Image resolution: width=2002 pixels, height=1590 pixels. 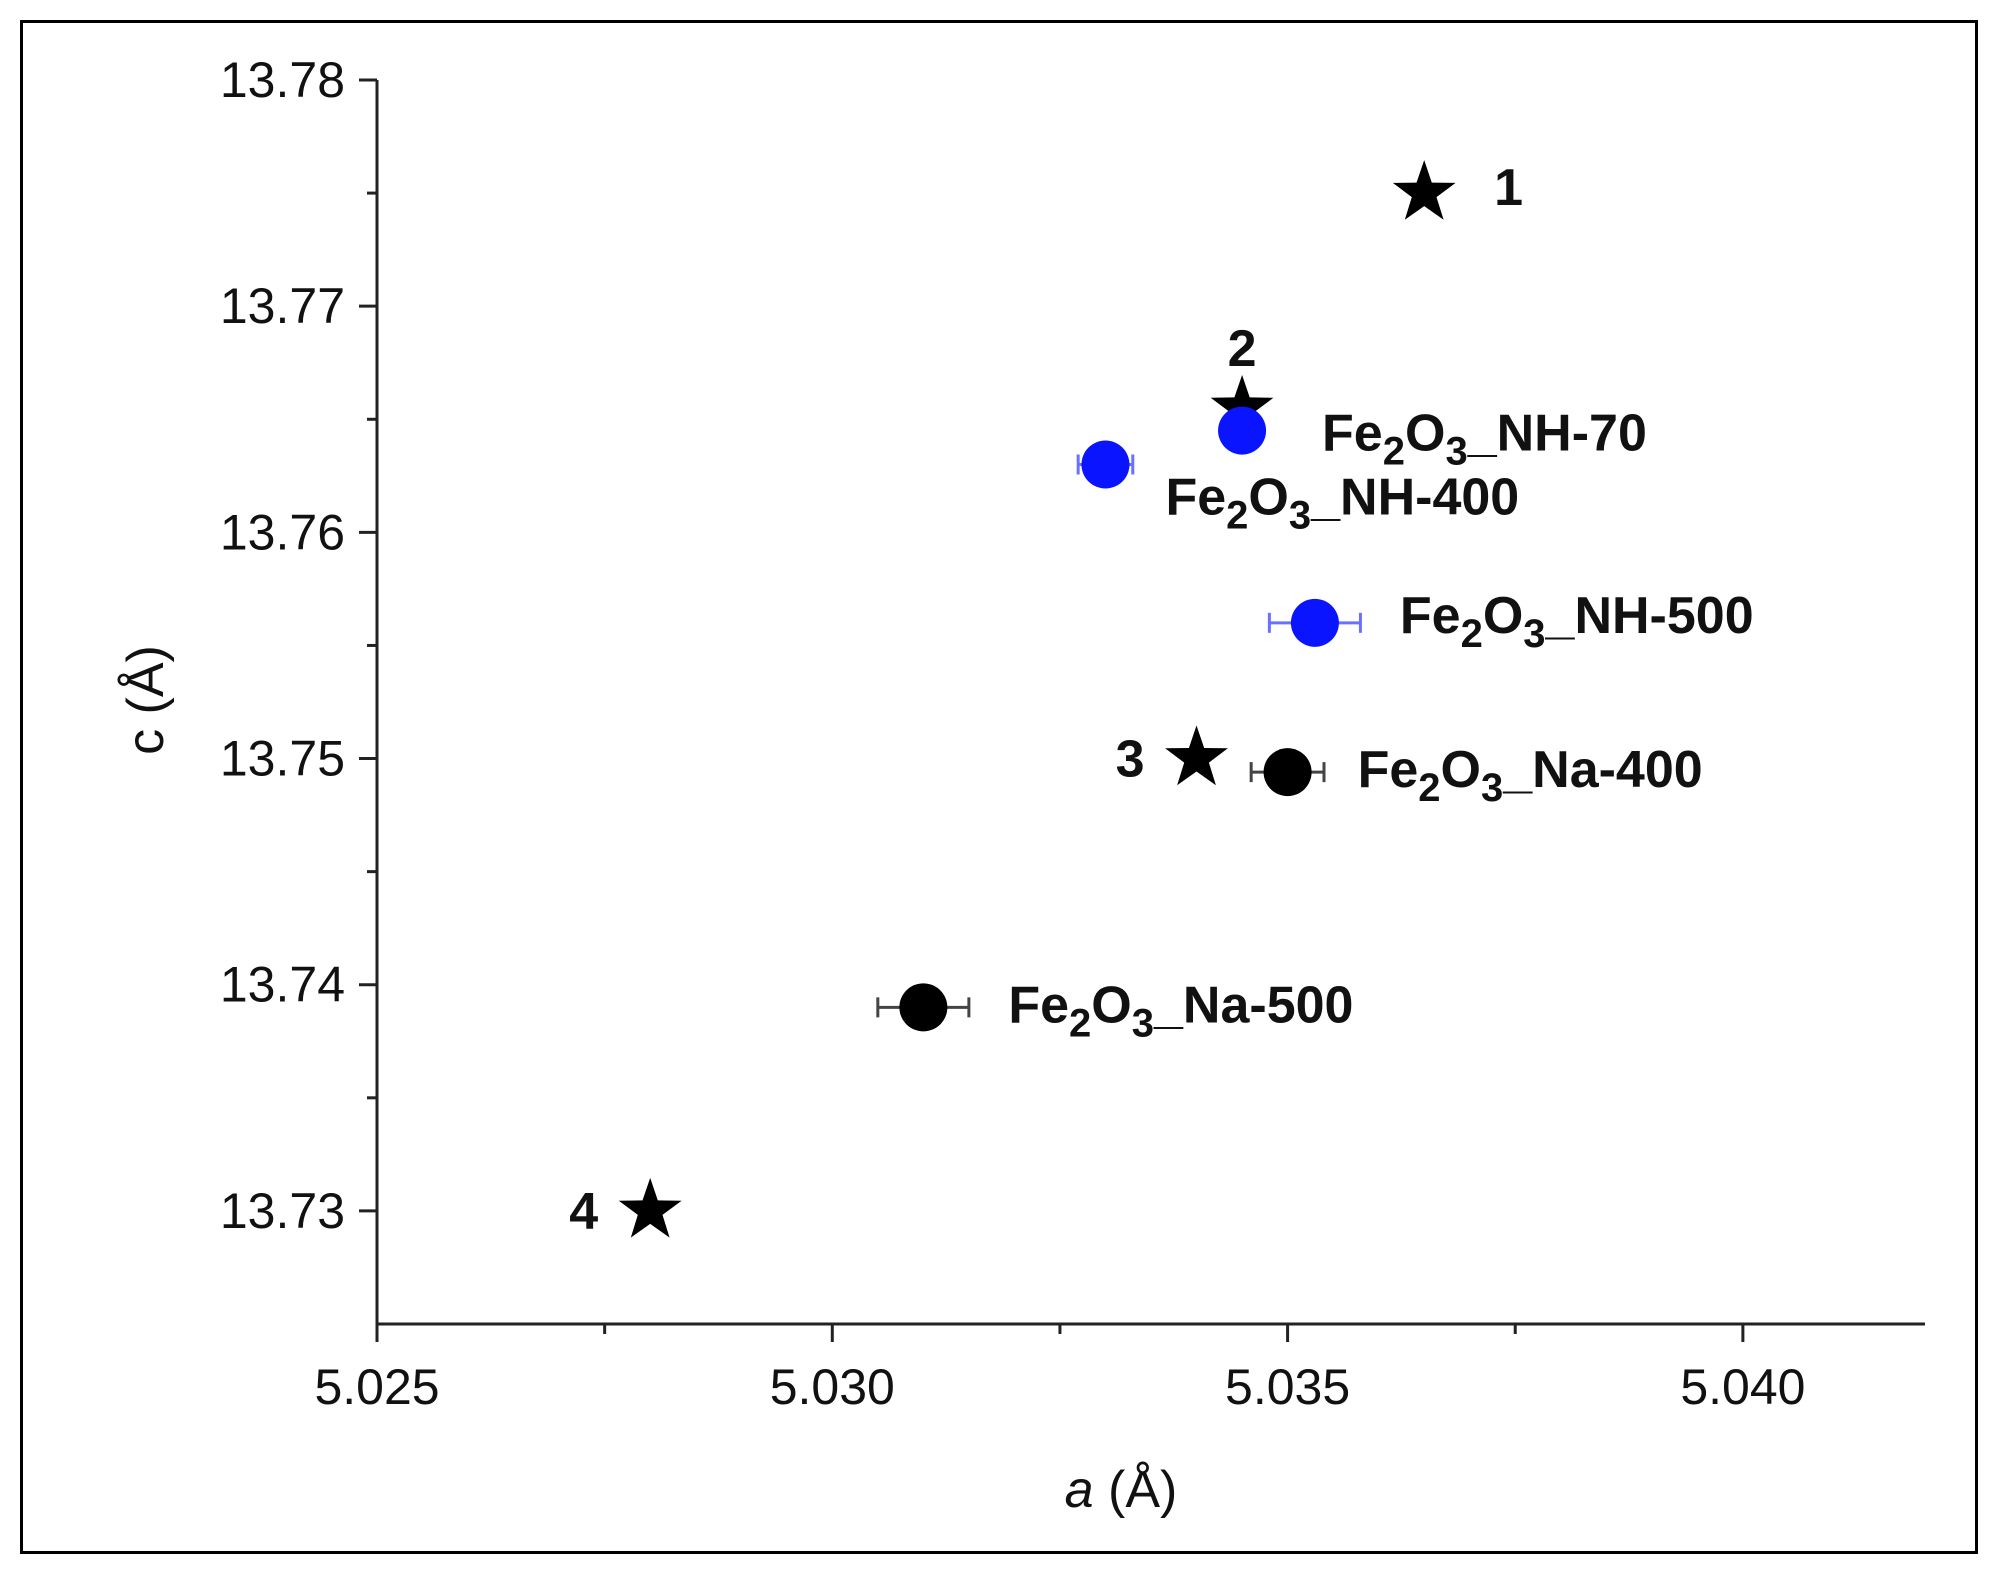 What do you see at coordinates (282, 306) in the screenshot?
I see `y-tick-label: 13.77` at bounding box center [282, 306].